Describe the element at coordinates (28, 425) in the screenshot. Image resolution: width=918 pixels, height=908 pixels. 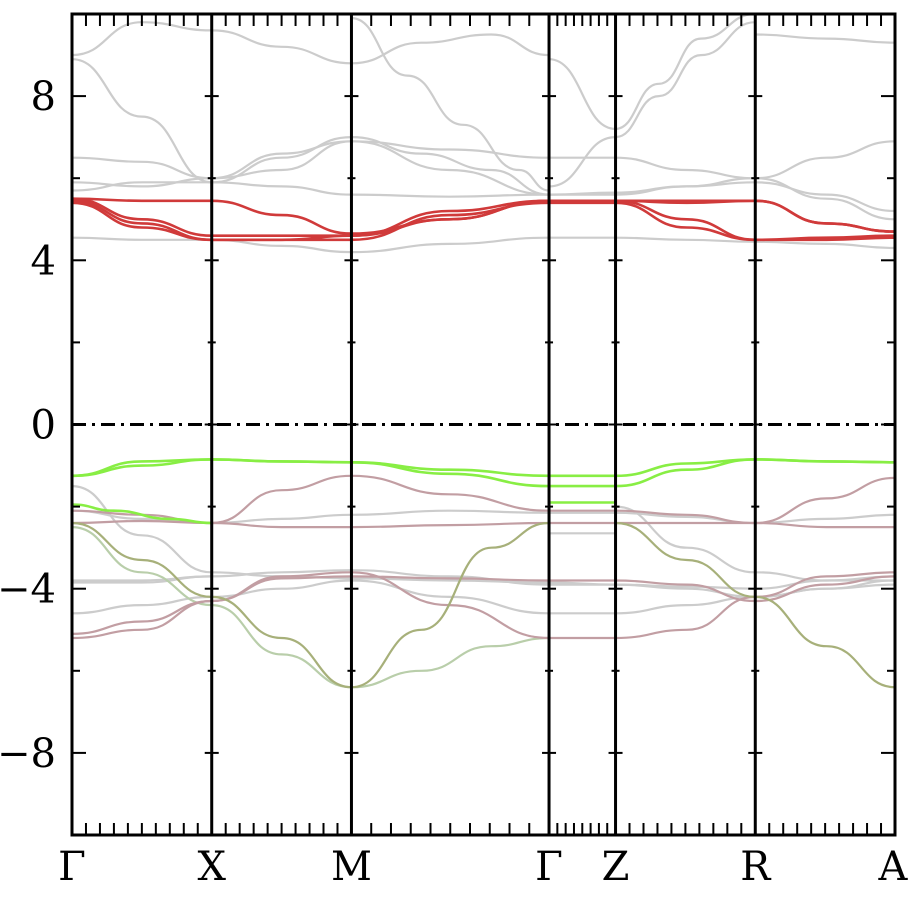
I see `y-tick-labels: 8 4 0 −4 −8` at that location.